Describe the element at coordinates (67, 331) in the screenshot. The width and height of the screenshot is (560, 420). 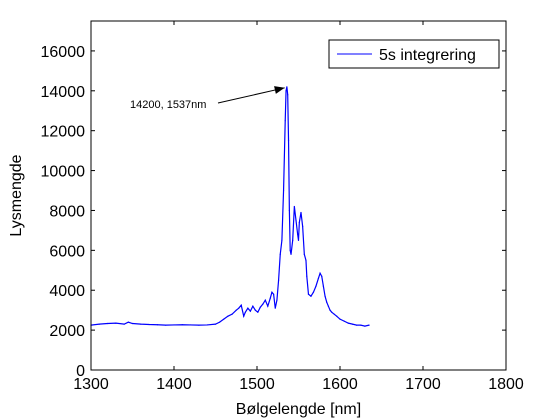
I see `y-tick-label: 2000` at that location.